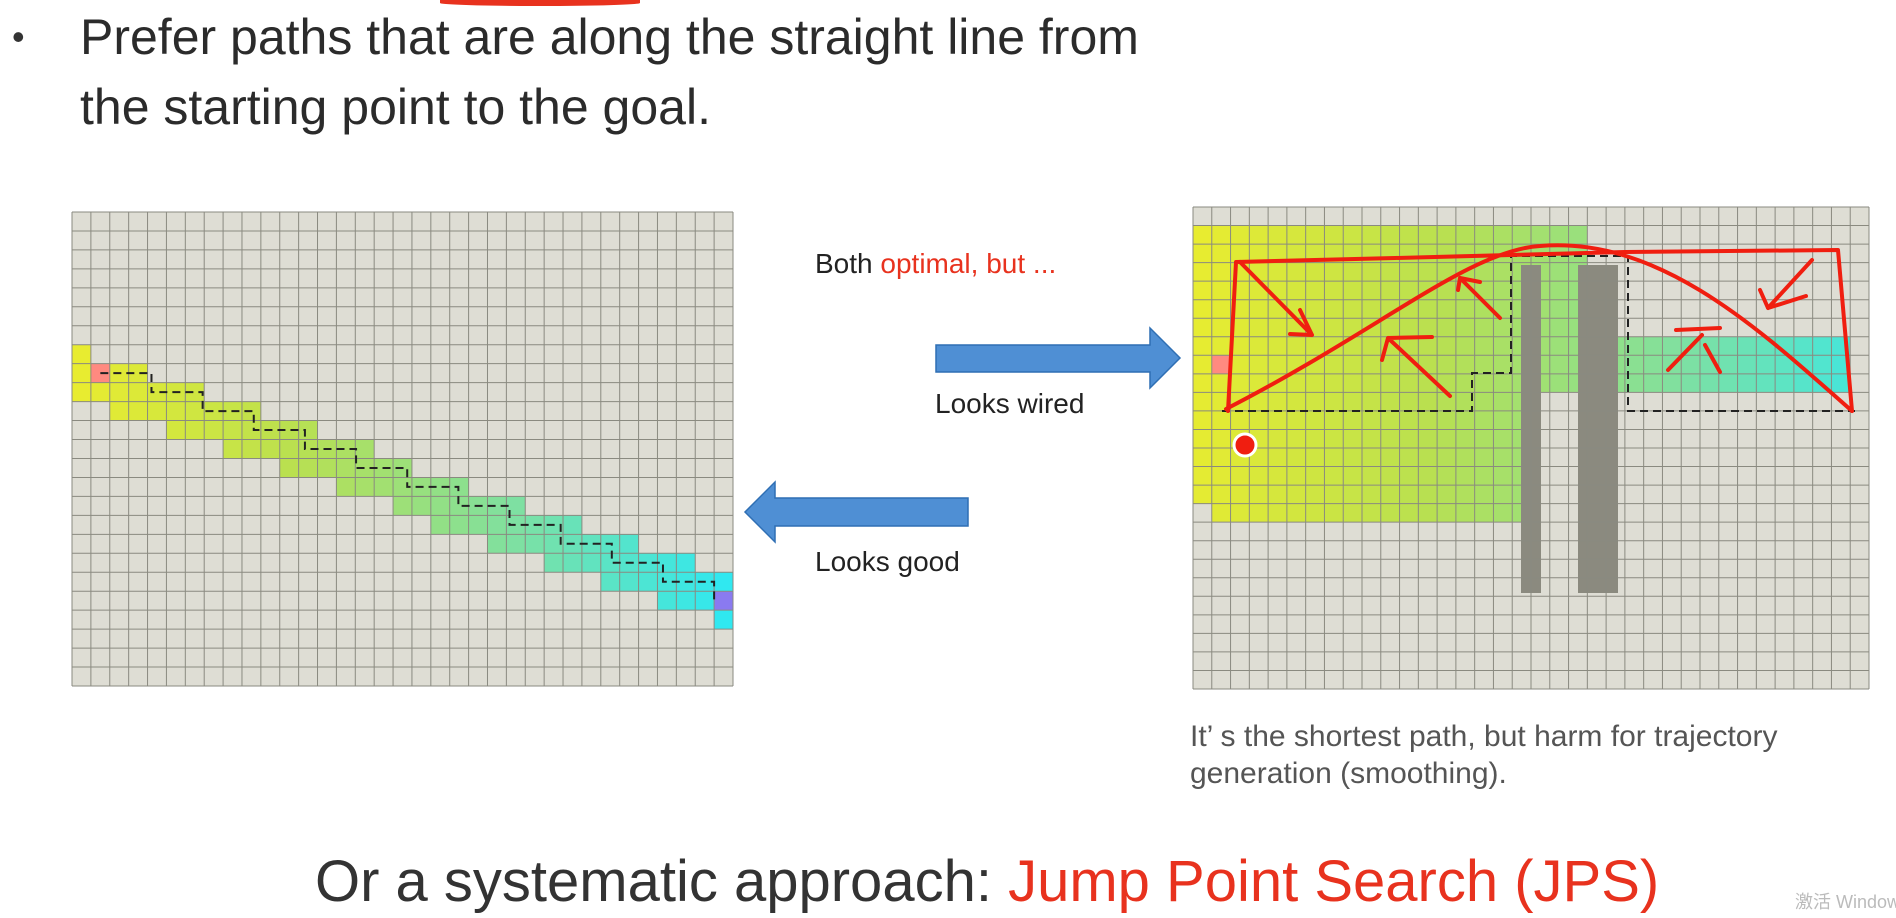 Image resolution: width=1896 pixels, height=918 pixels. What do you see at coordinates (395, 107) in the screenshot?
I see `bullet-text-line2: the starting point to the goal.` at bounding box center [395, 107].